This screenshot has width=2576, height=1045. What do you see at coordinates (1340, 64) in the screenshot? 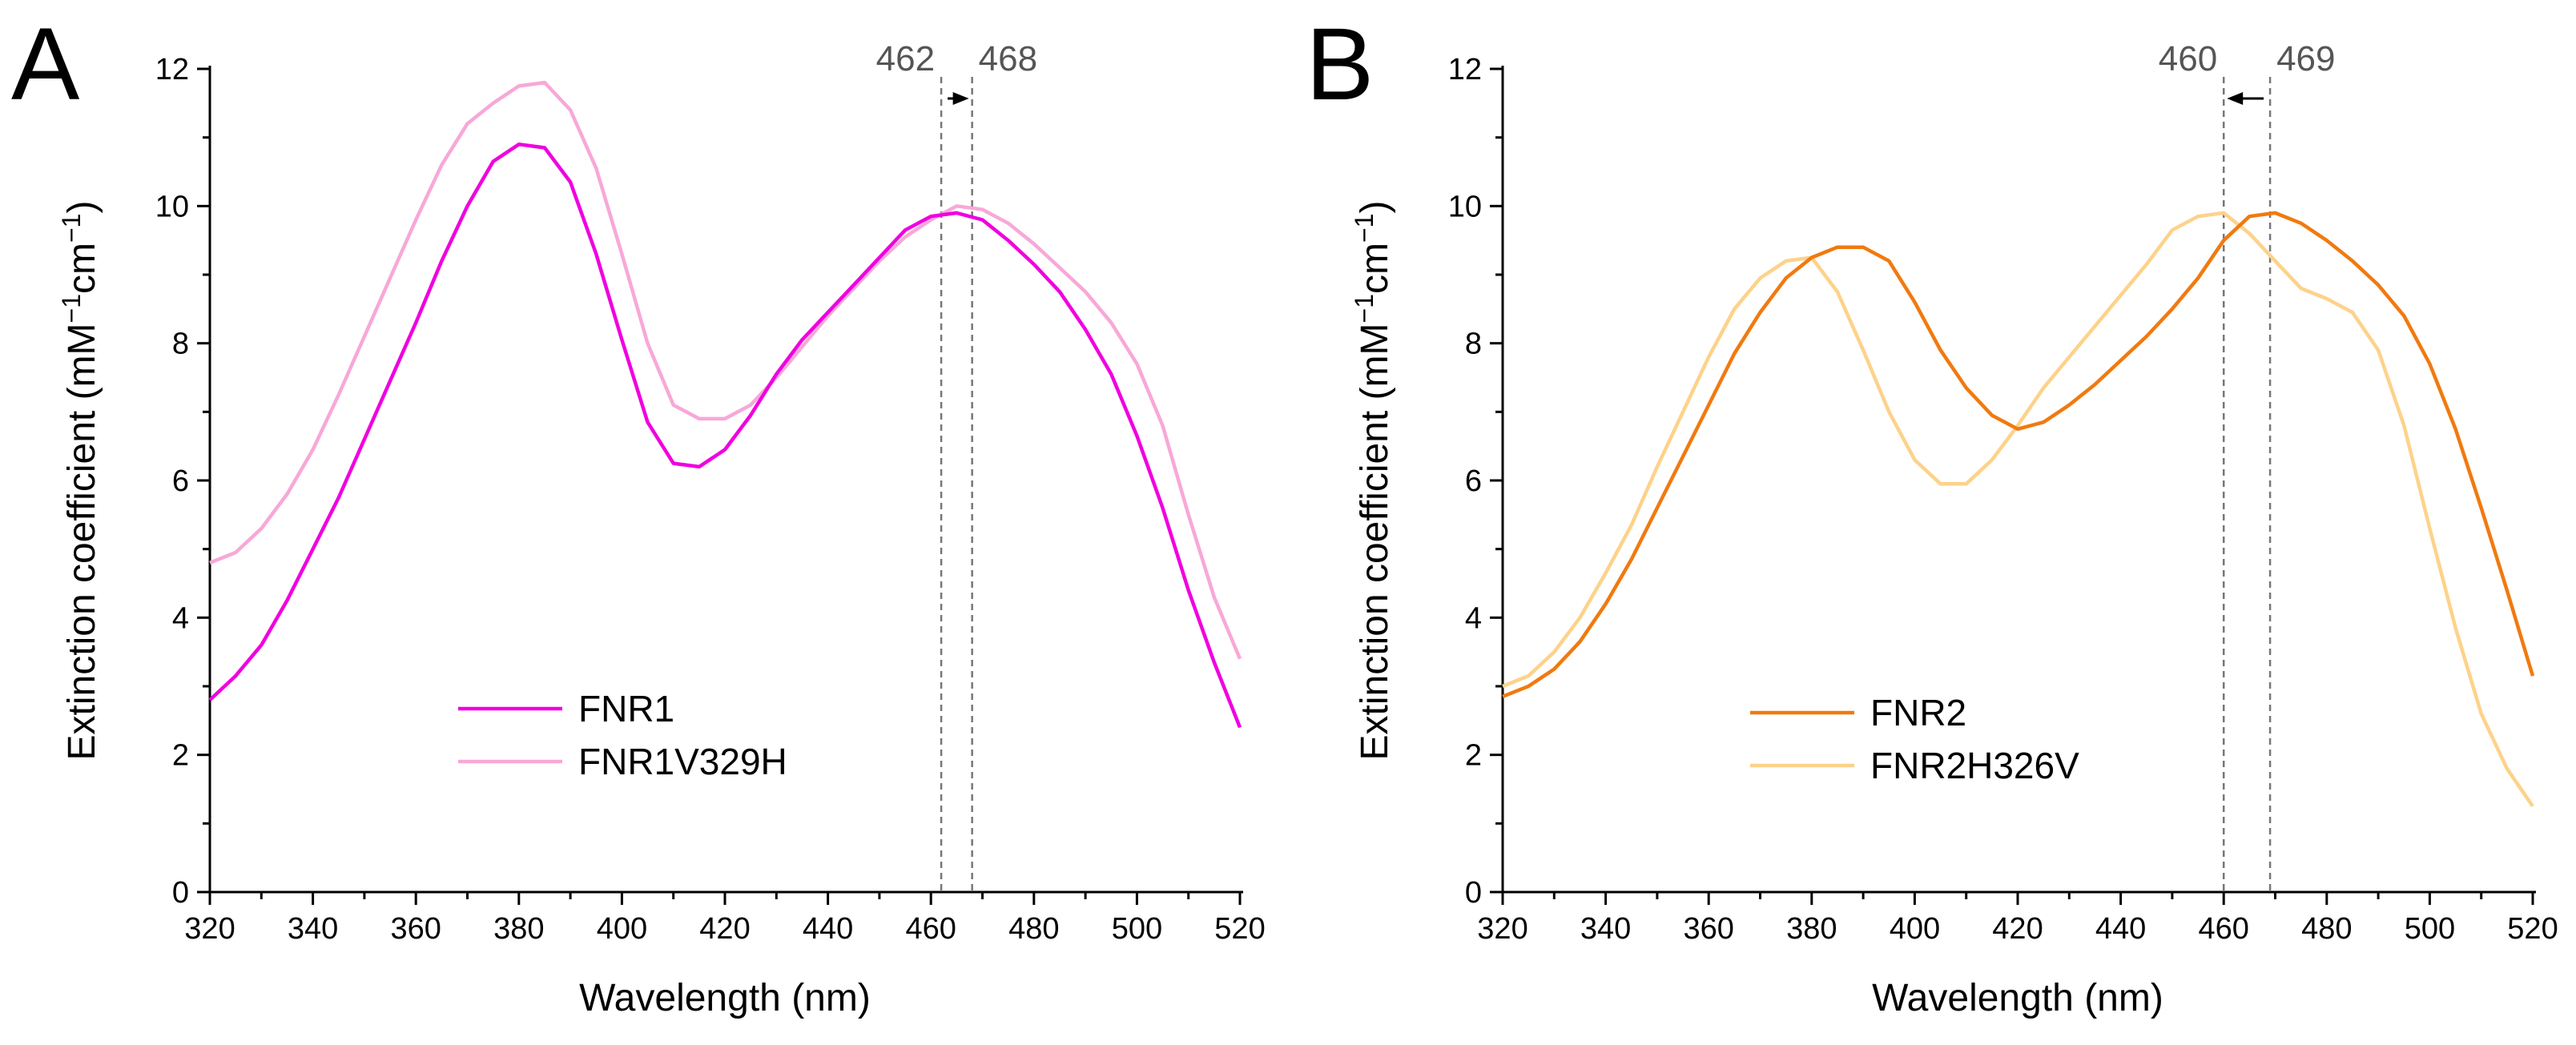
I see `panel-letter-b: B` at bounding box center [1340, 64].